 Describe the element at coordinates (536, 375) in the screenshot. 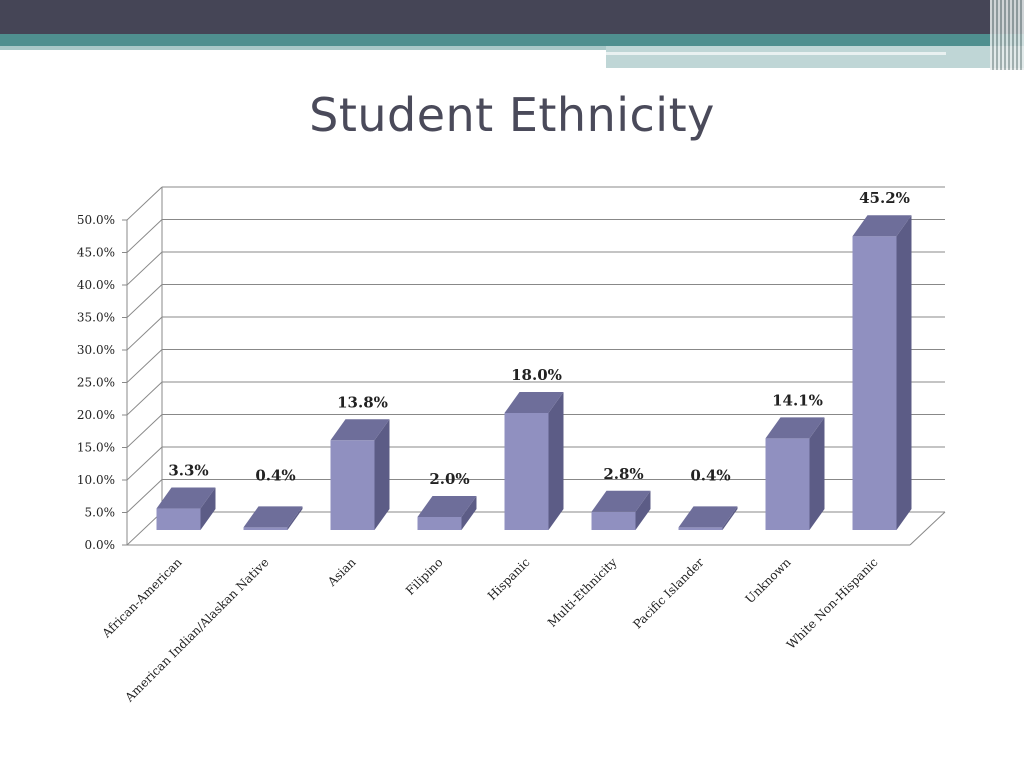

I see `data-label: 18.0%` at that location.